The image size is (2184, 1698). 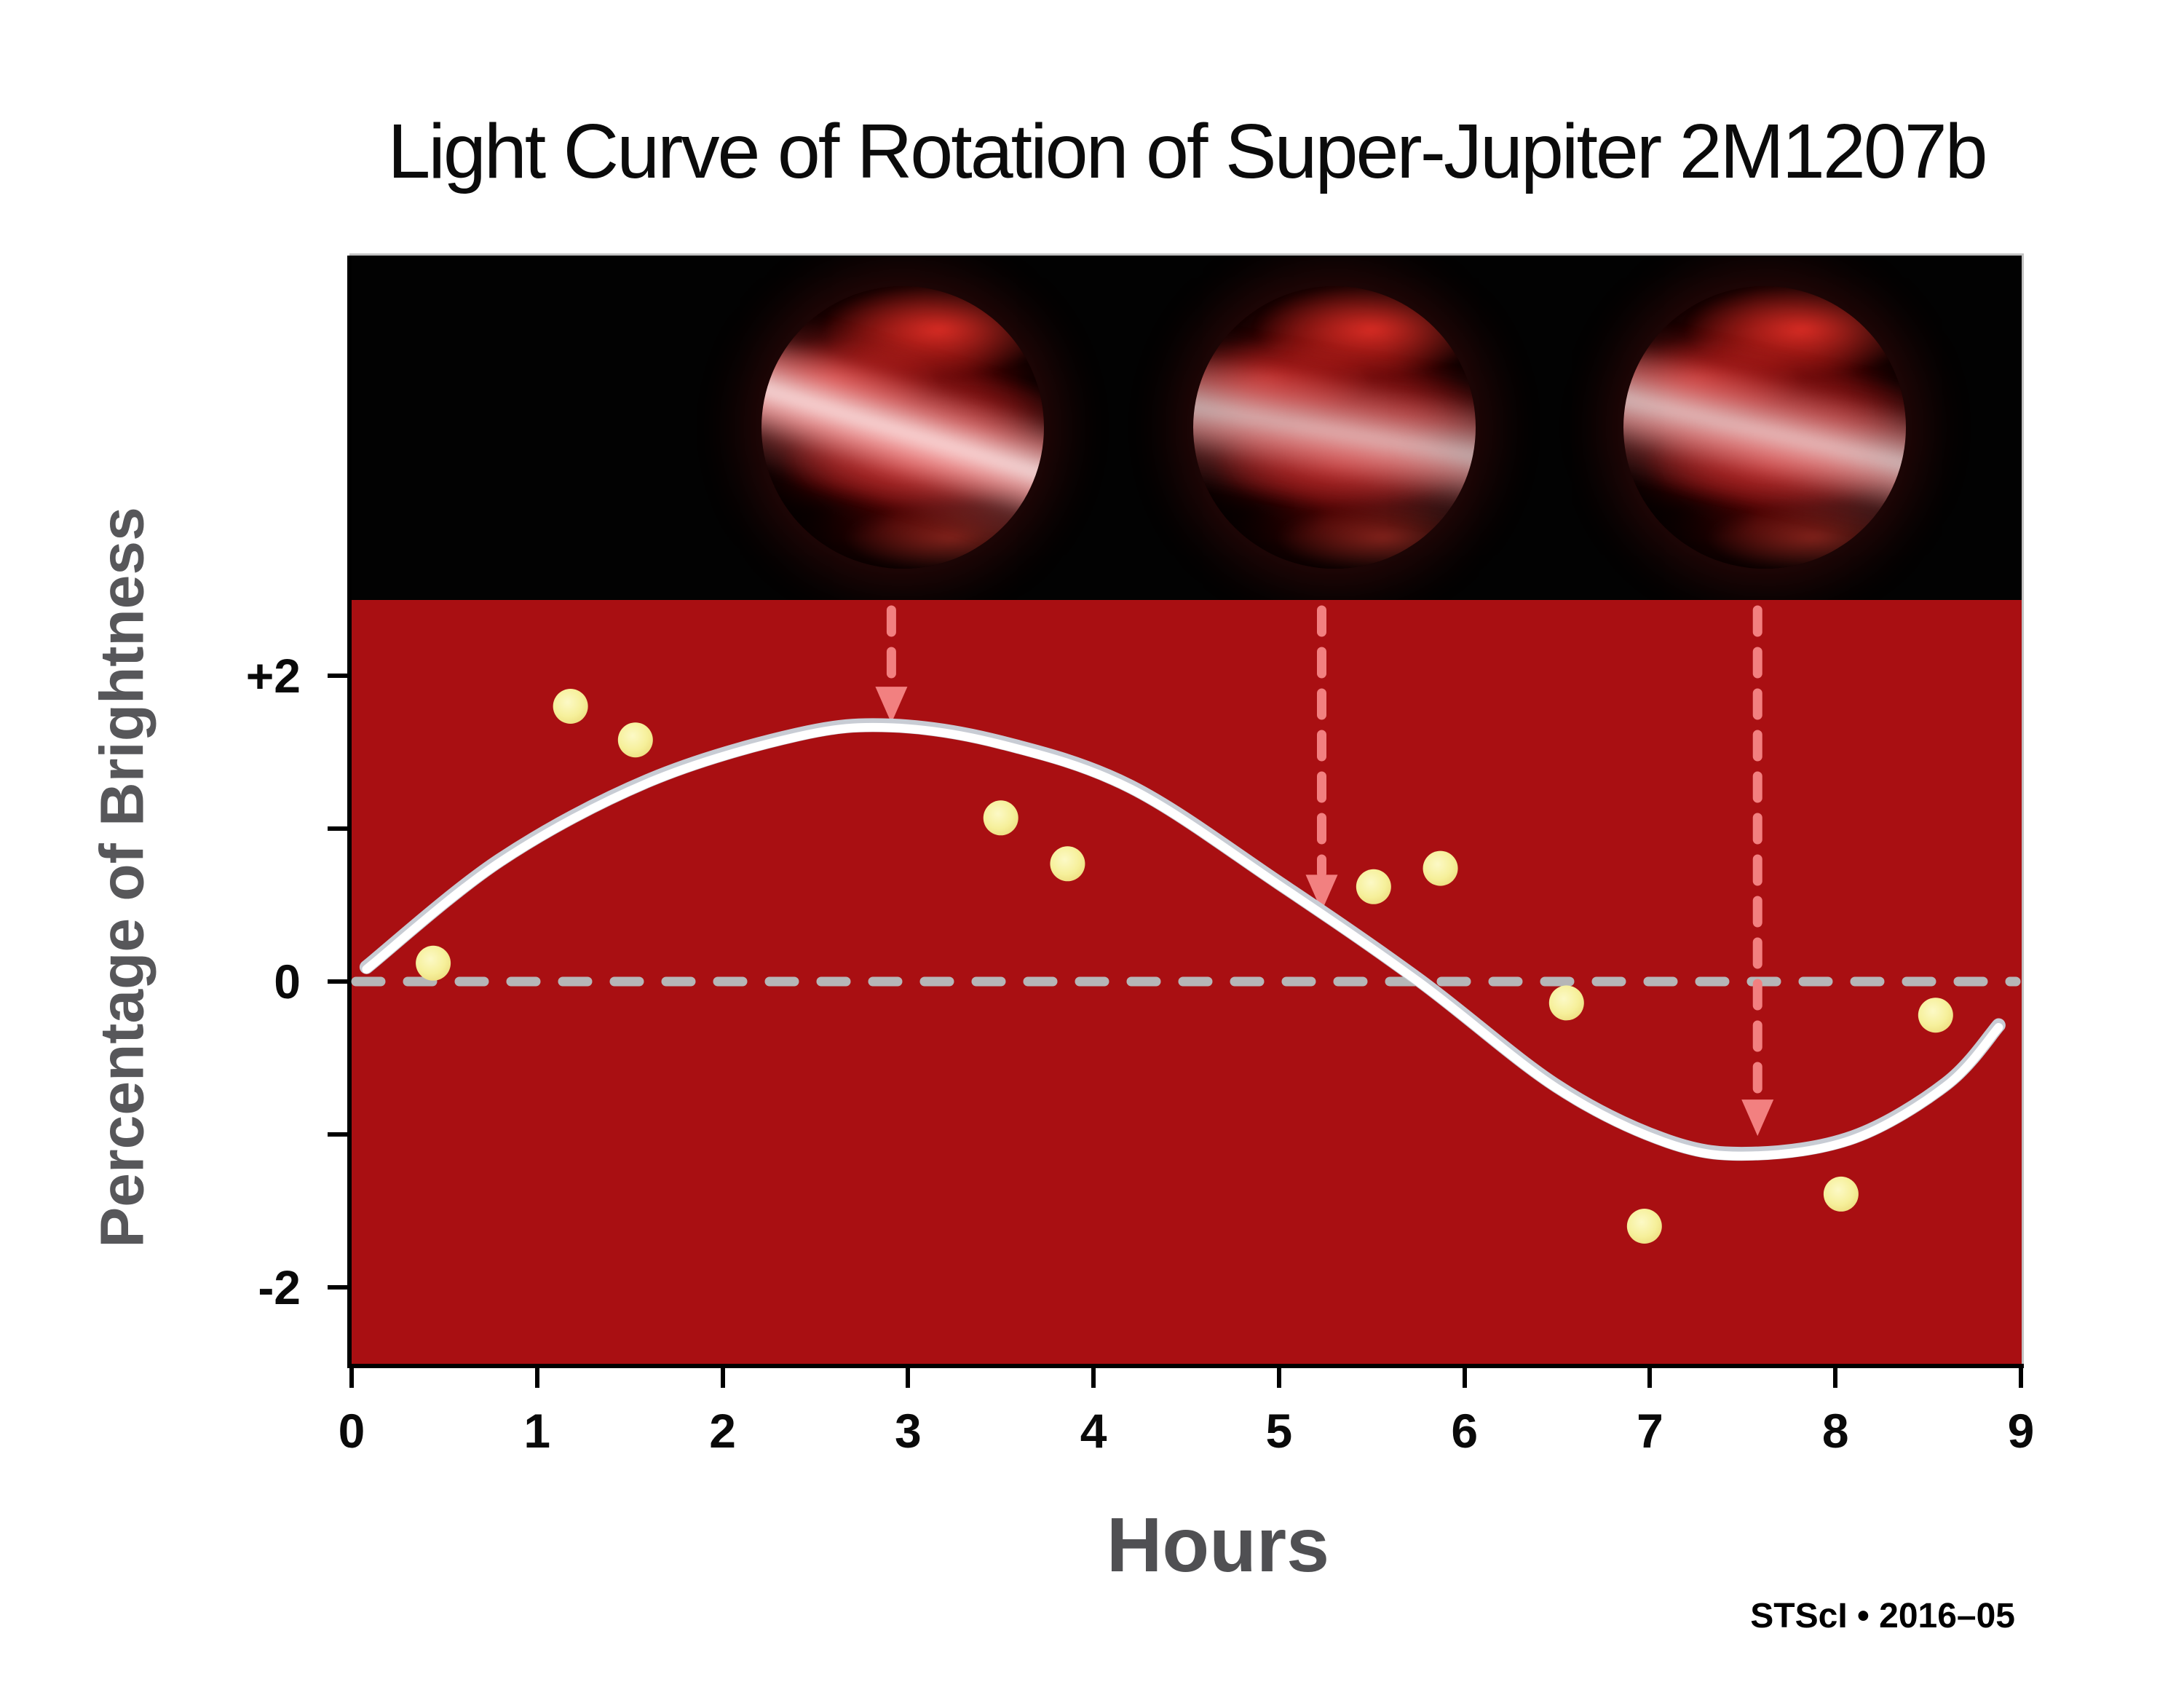 What do you see at coordinates (2021, 1431) in the screenshot?
I see `x-tick-label: 9` at bounding box center [2021, 1431].